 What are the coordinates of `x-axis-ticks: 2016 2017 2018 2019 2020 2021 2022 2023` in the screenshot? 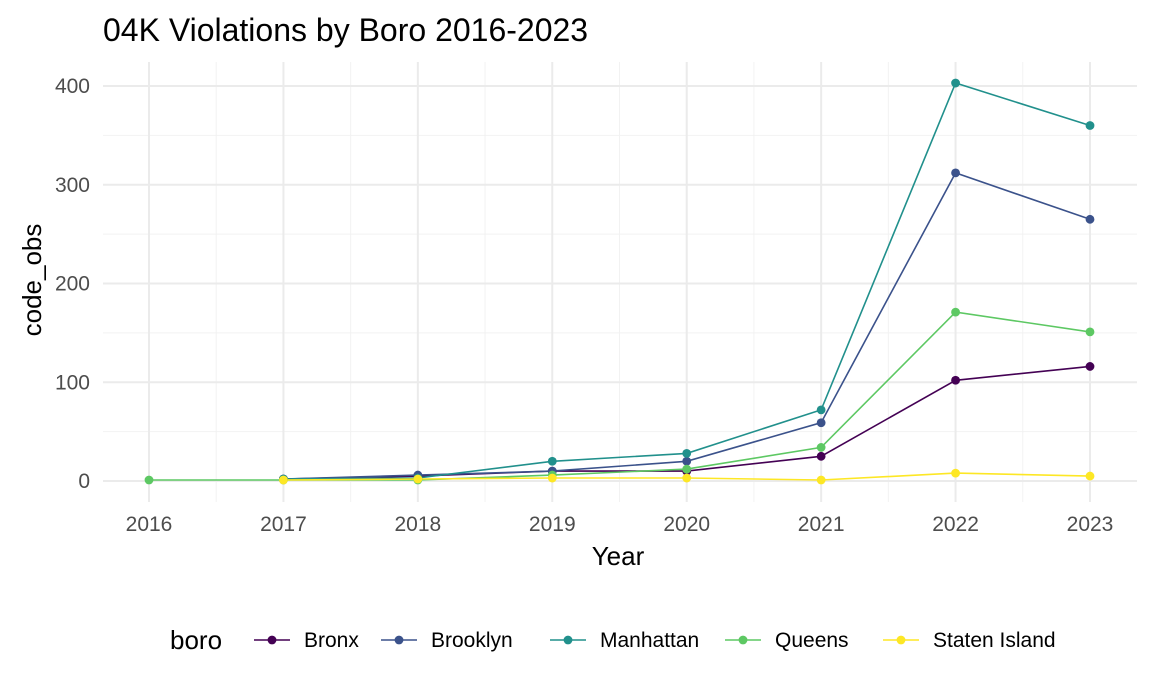 It's located at (620, 524).